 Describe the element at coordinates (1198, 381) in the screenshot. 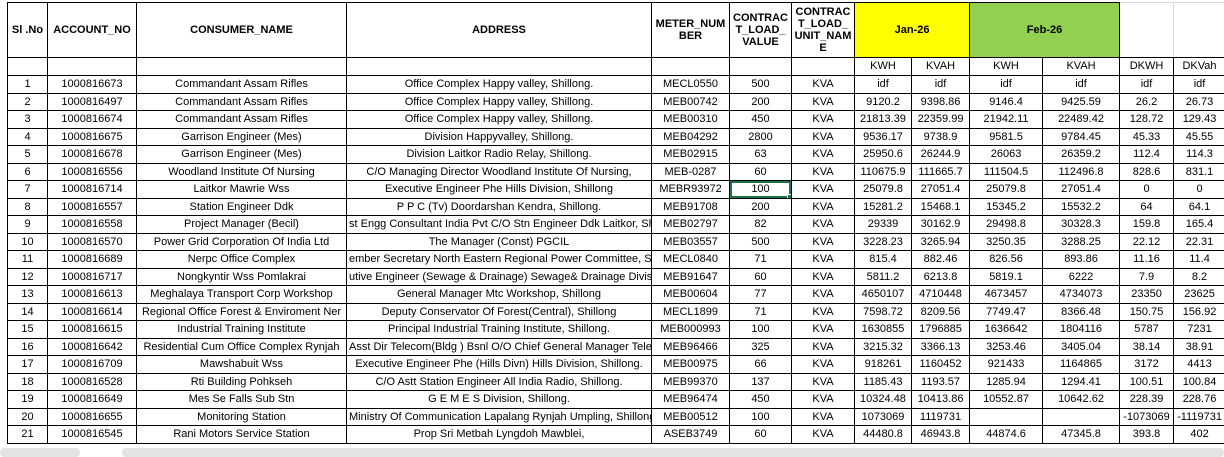

I see `cell-dkvah: 100.84` at that location.